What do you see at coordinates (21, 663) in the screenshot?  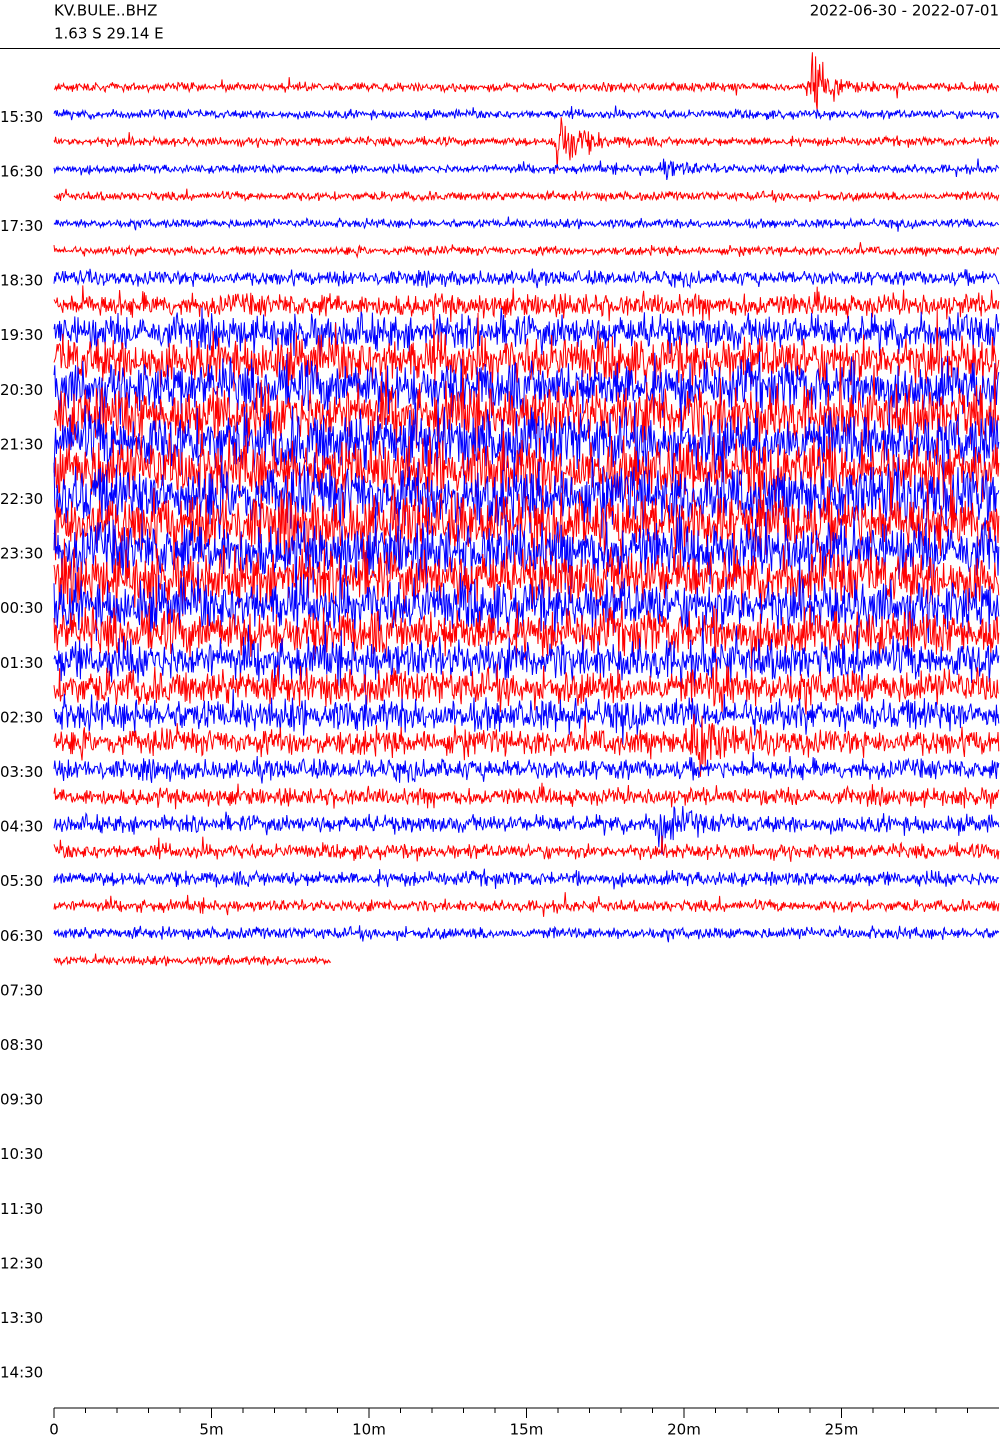 I see `row-label: 01:30` at bounding box center [21, 663].